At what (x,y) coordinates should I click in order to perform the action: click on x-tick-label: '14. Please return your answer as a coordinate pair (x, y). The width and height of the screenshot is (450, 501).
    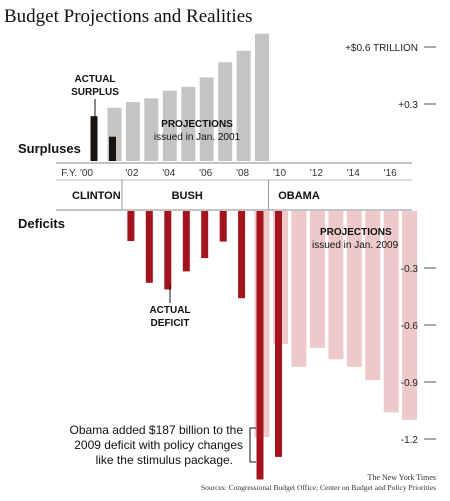
    Looking at the image, I should click on (353, 173).